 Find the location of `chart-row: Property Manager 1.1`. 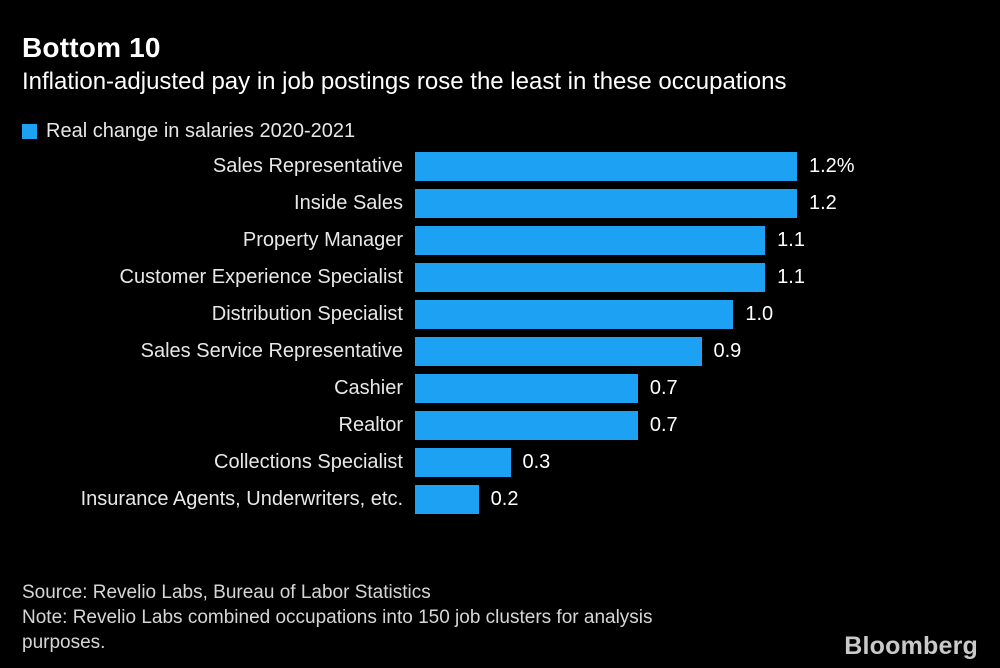

chart-row: Property Manager 1.1 is located at coordinates (500, 240).